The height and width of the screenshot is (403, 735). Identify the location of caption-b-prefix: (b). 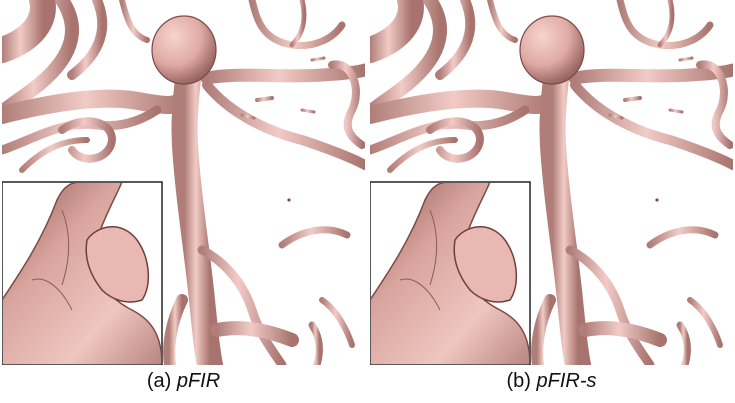
(521, 381).